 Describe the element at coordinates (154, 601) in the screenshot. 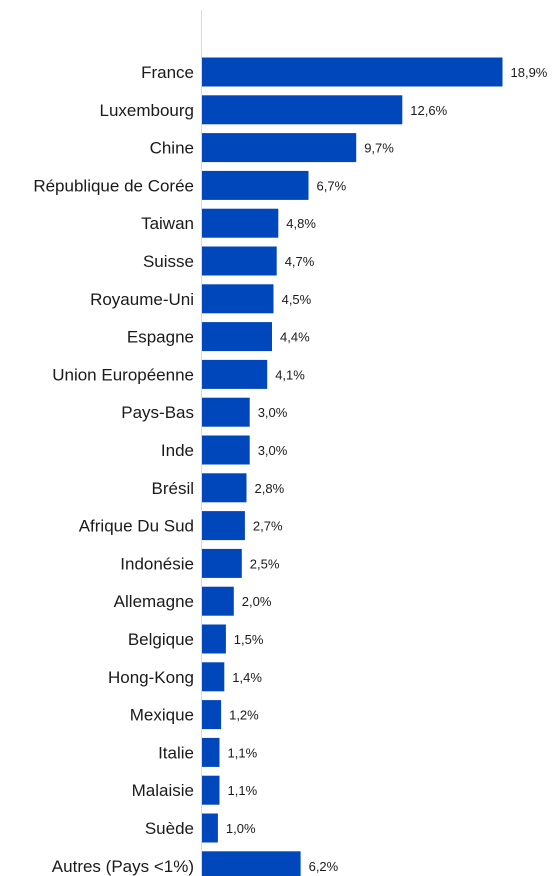

I see `category-label-allemagne: Allemagne` at that location.